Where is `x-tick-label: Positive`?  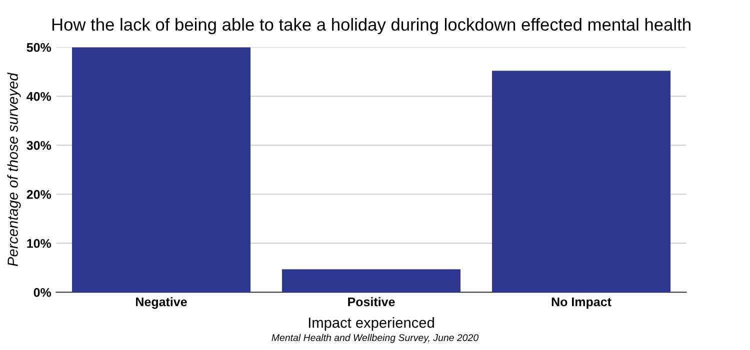
x-tick-label: Positive is located at coordinates (371, 301).